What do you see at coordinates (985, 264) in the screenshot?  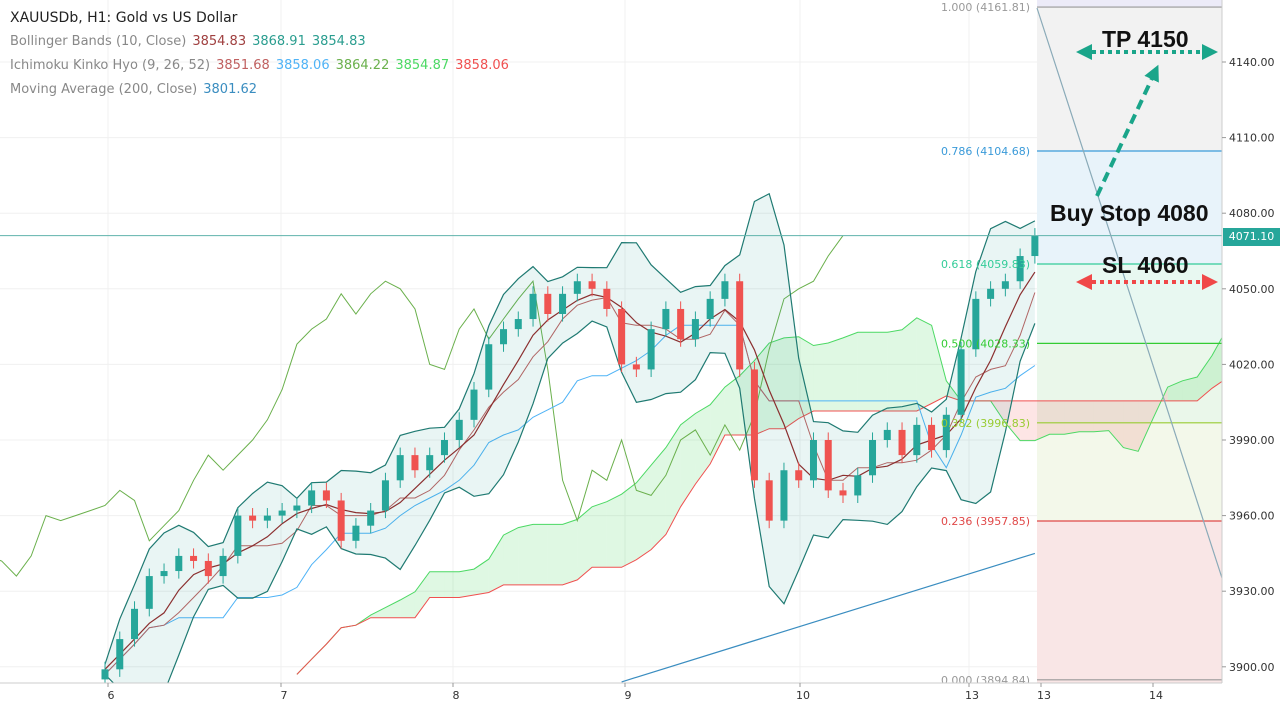 I see `fib-level-label: 0.618 (4059.83)` at bounding box center [985, 264].